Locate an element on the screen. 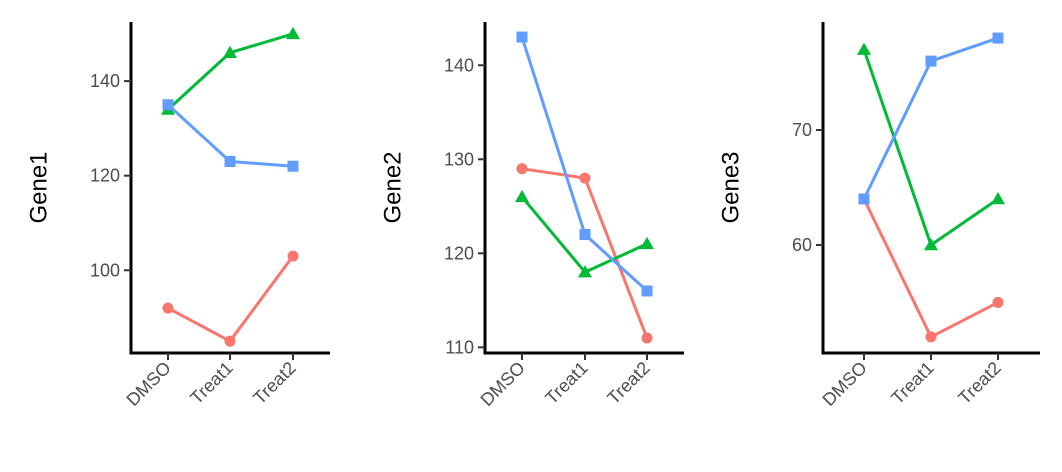 This screenshot has width=1062, height=472. y-tick-label: 70 is located at coordinates (802, 130).